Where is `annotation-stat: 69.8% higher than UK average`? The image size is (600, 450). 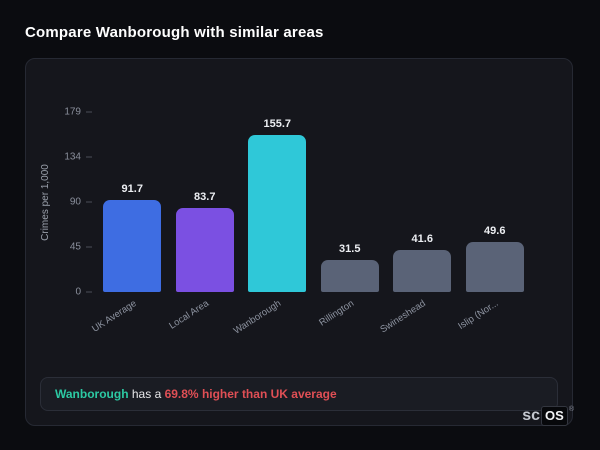
annotation-stat: 69.8% higher than UK average is located at coordinates (250, 394).